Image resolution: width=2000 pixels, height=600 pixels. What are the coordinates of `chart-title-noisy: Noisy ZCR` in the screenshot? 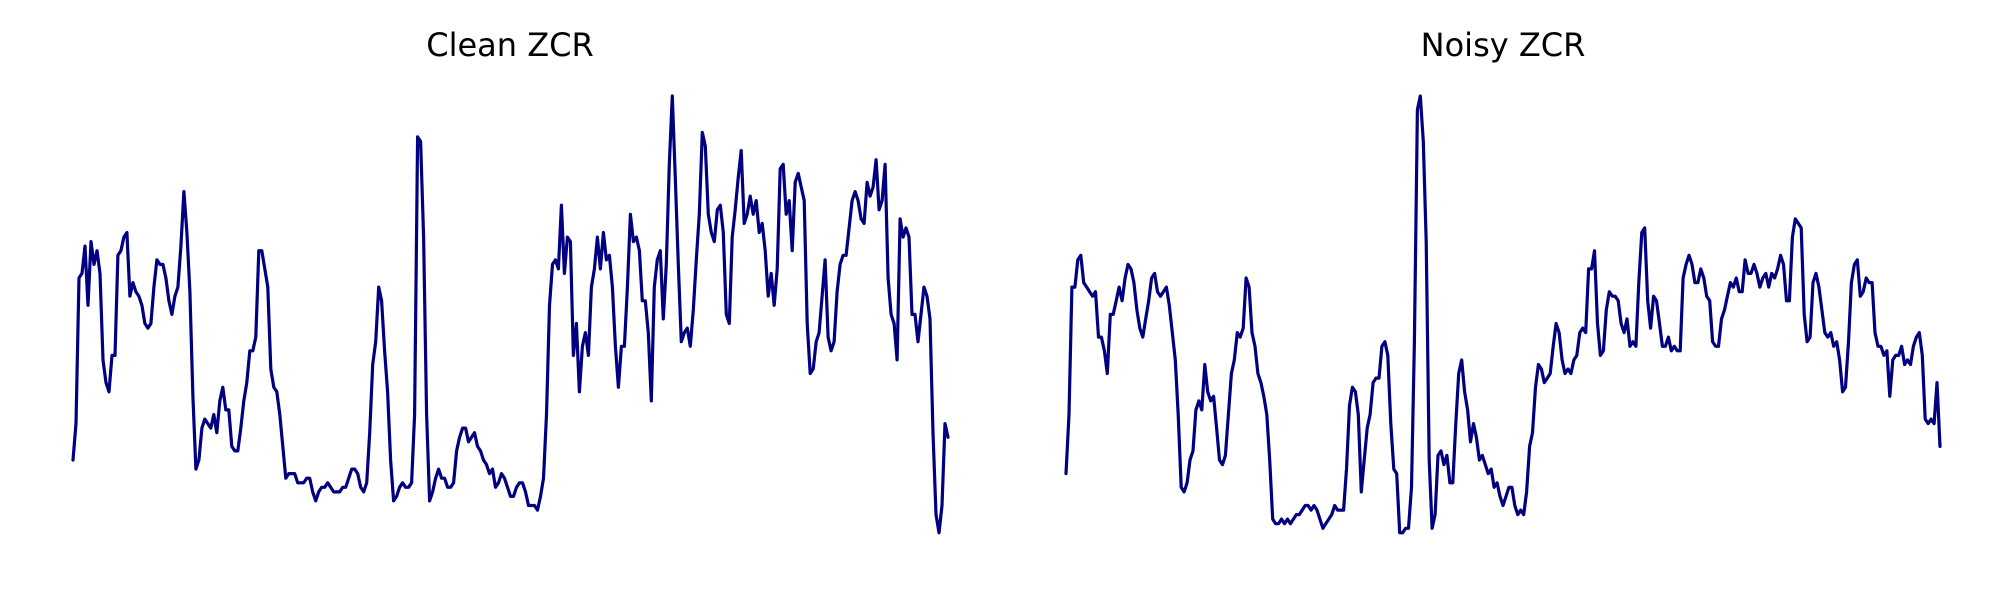 It's located at (1503, 45).